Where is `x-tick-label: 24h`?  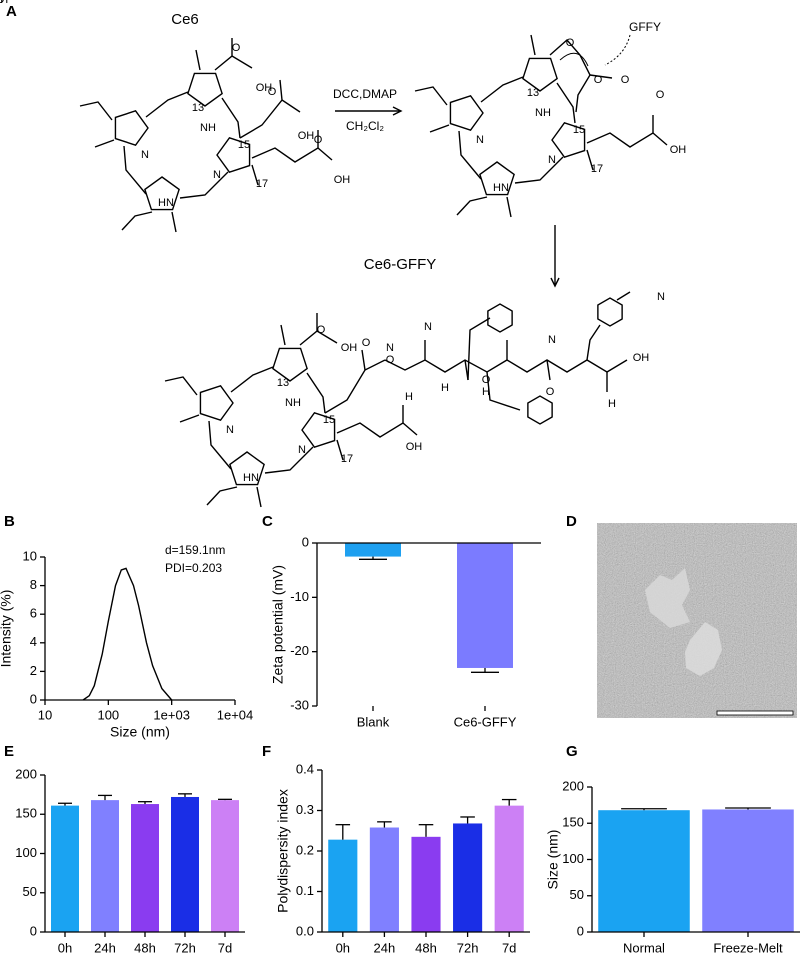
x-tick-label: 24h is located at coordinates (105, 946).